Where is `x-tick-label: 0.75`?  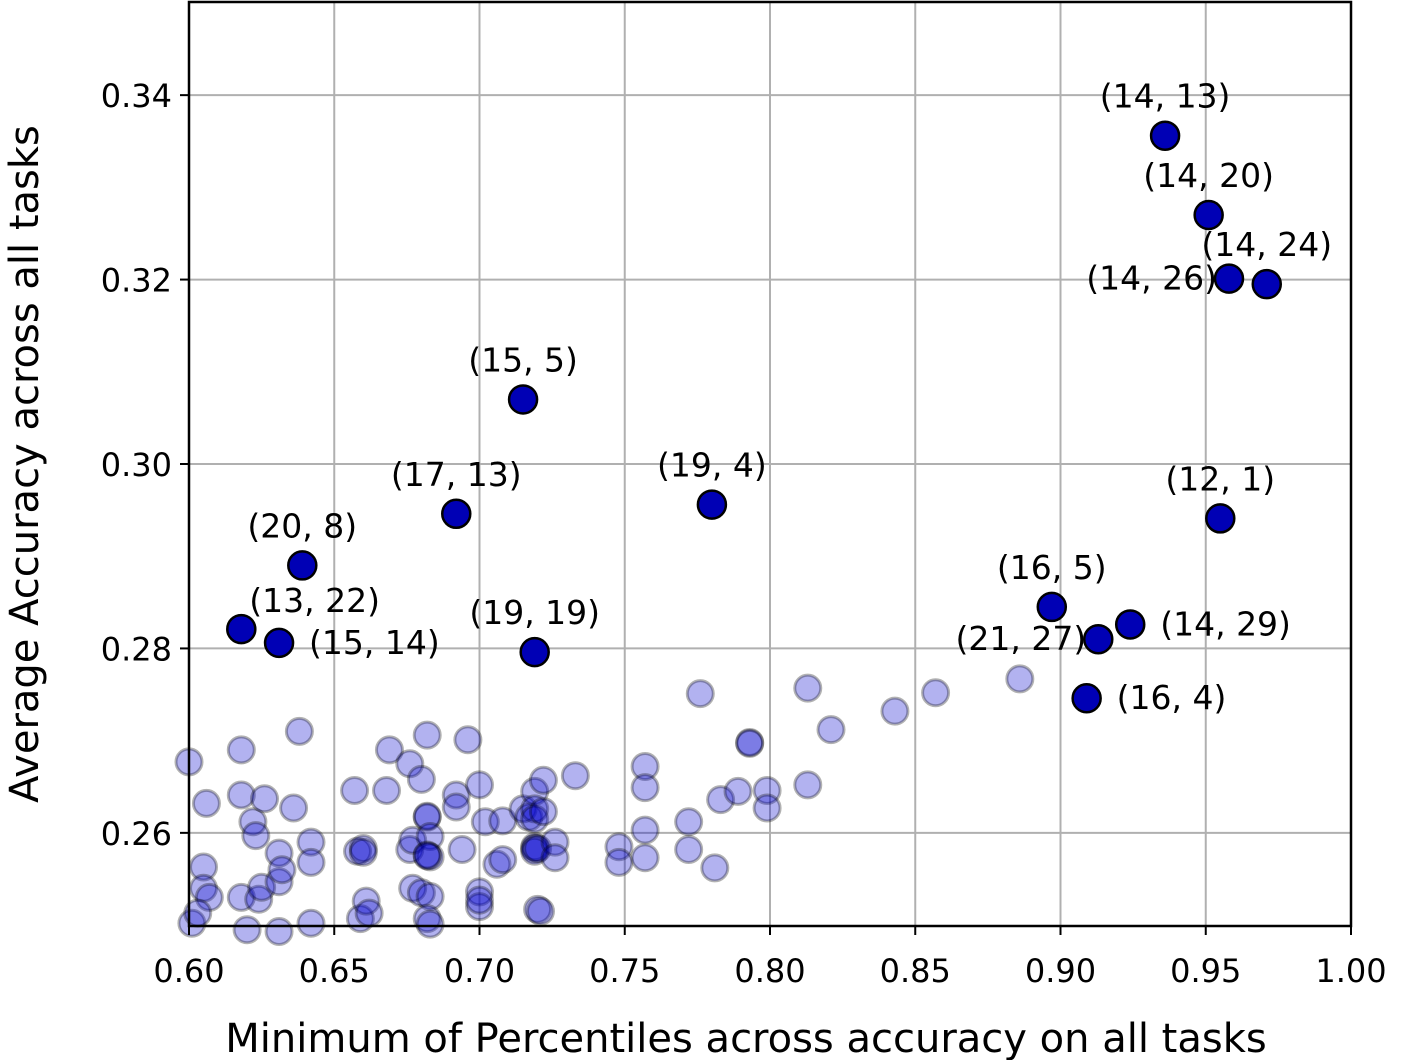 x-tick-label: 0.75 is located at coordinates (624, 971).